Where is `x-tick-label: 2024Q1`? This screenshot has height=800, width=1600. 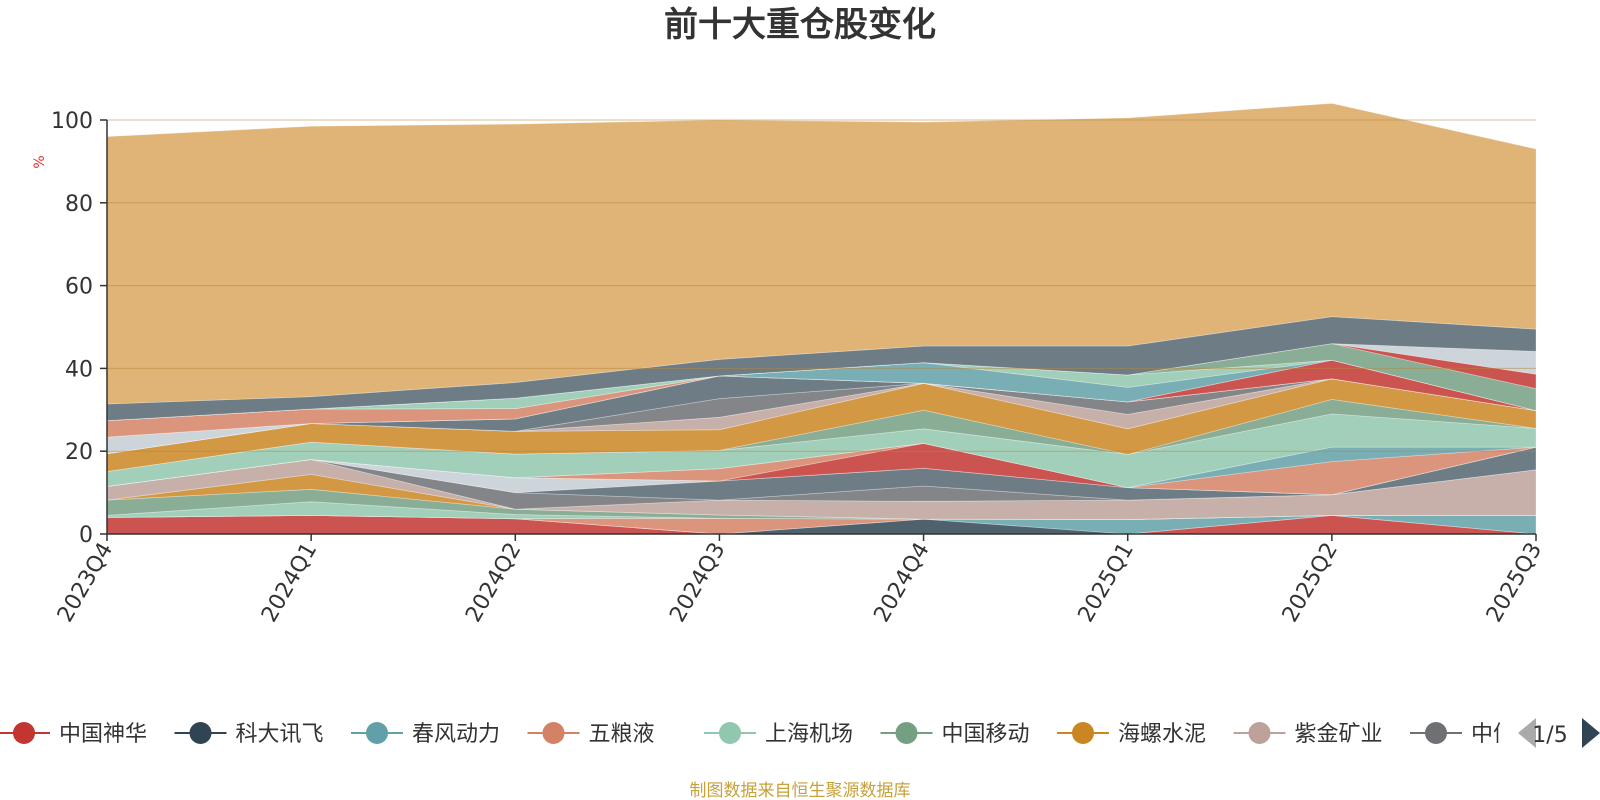 x-tick-label: 2024Q1 is located at coordinates (289, 583).